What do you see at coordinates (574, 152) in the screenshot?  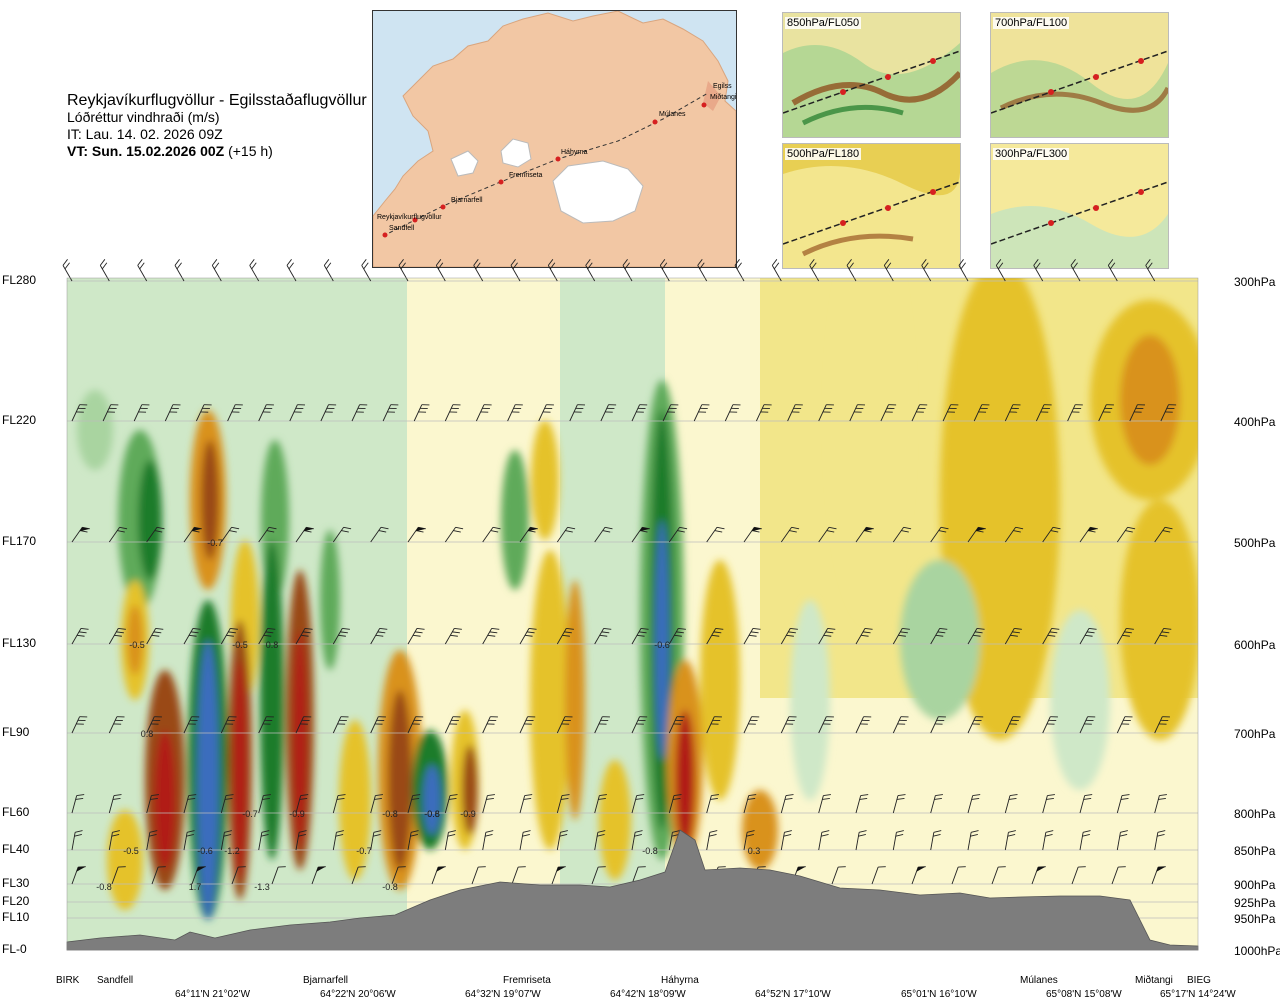 I see `map-label-hahyrna: Háhyrna` at bounding box center [574, 152].